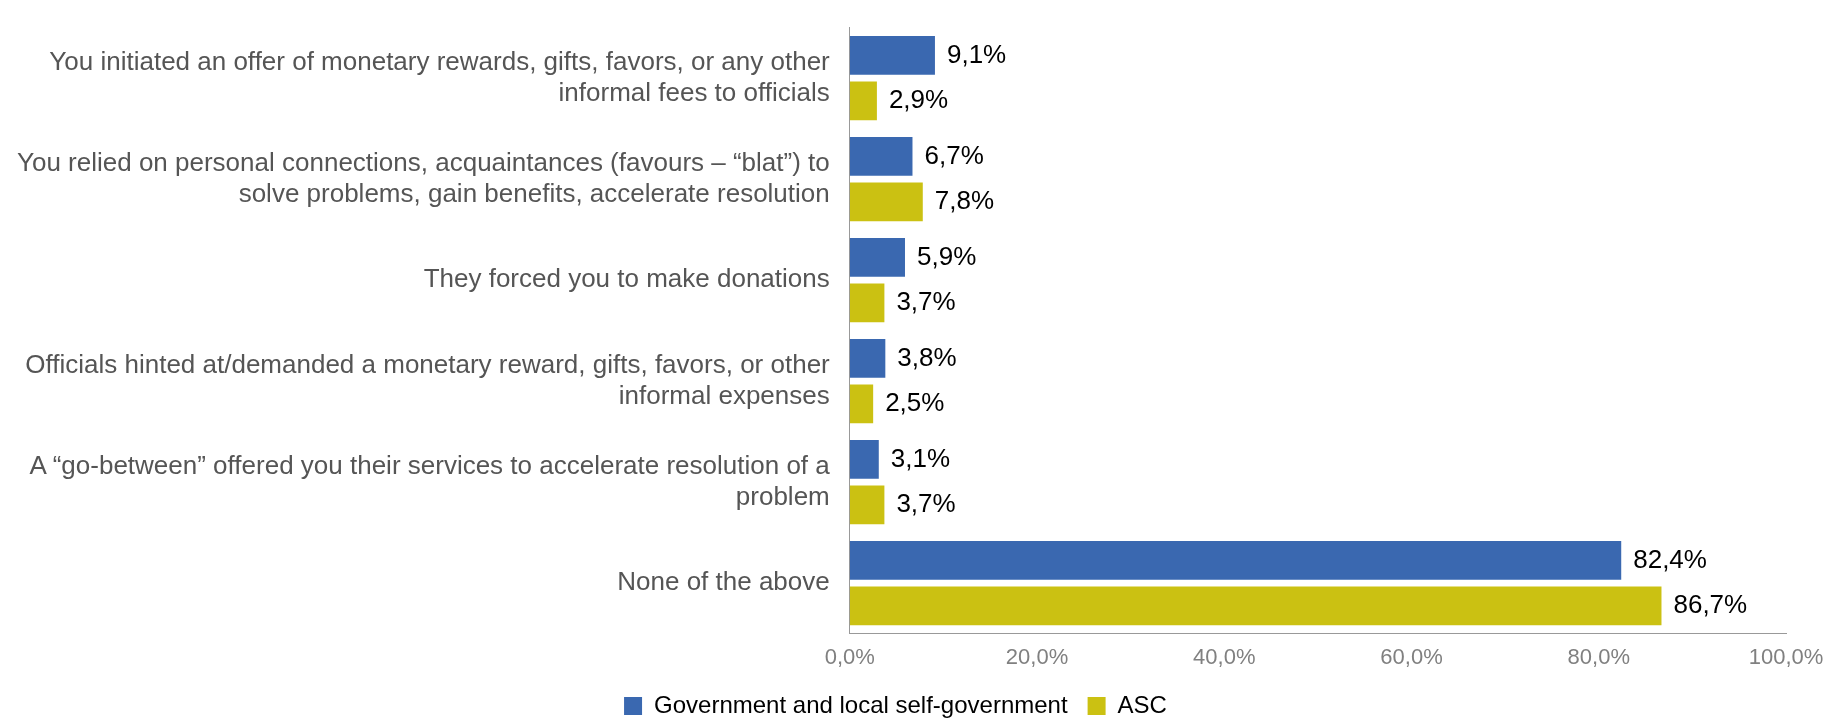 The width and height of the screenshot is (1831, 728). I want to click on data-label: 3,1%, so click(920, 457).